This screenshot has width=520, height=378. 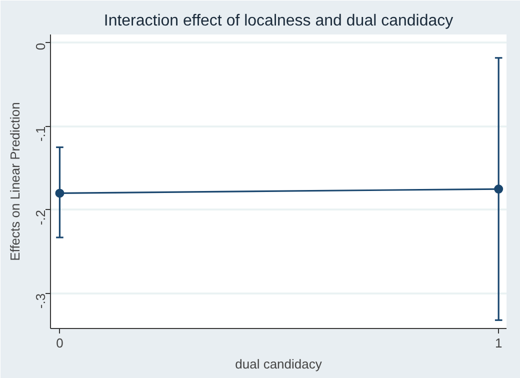 I want to click on x-tick-label: 1, so click(x=498, y=343).